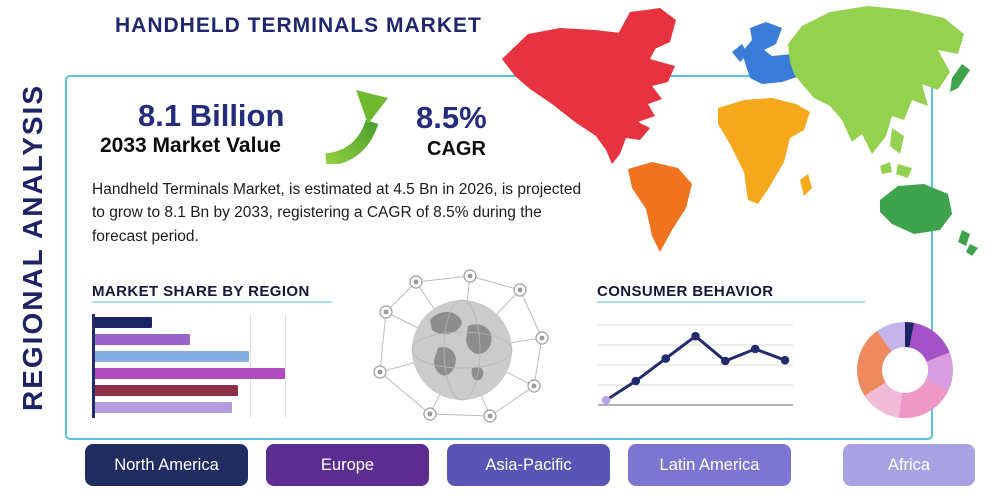 Image resolution: width=1000 pixels, height=500 pixels. Describe the element at coordinates (774, 53) in the screenshot. I see `map-region-europe` at that location.